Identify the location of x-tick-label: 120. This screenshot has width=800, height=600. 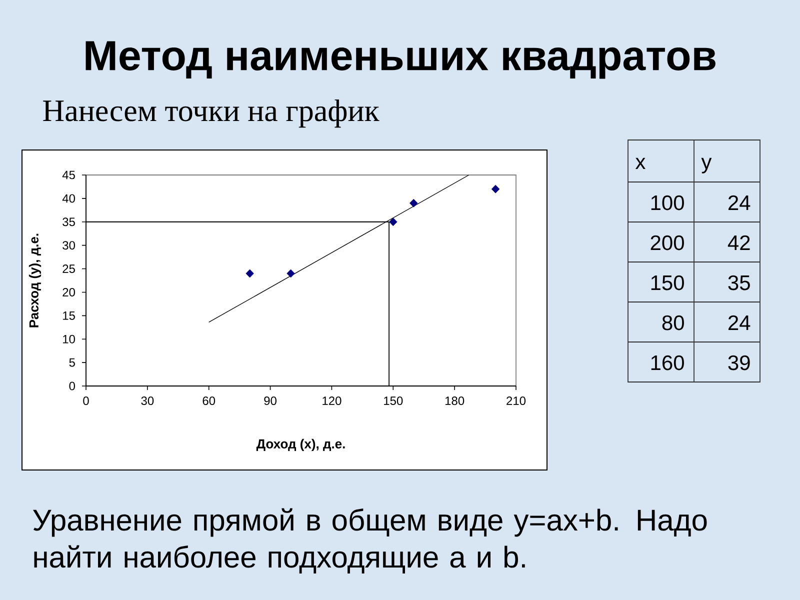
(332, 401).